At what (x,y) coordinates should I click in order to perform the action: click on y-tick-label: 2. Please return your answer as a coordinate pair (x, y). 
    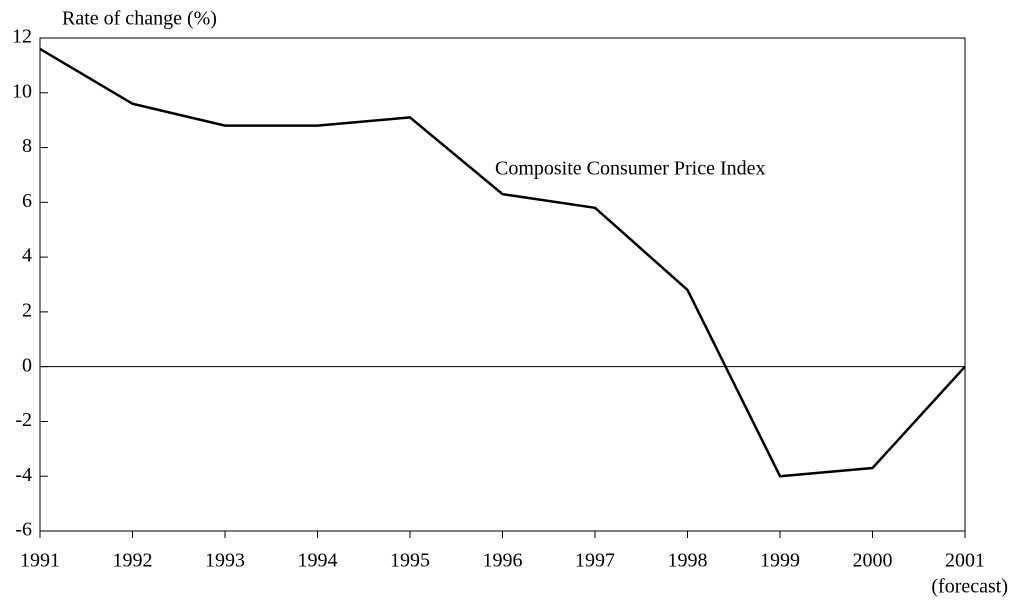
    Looking at the image, I should click on (27, 310).